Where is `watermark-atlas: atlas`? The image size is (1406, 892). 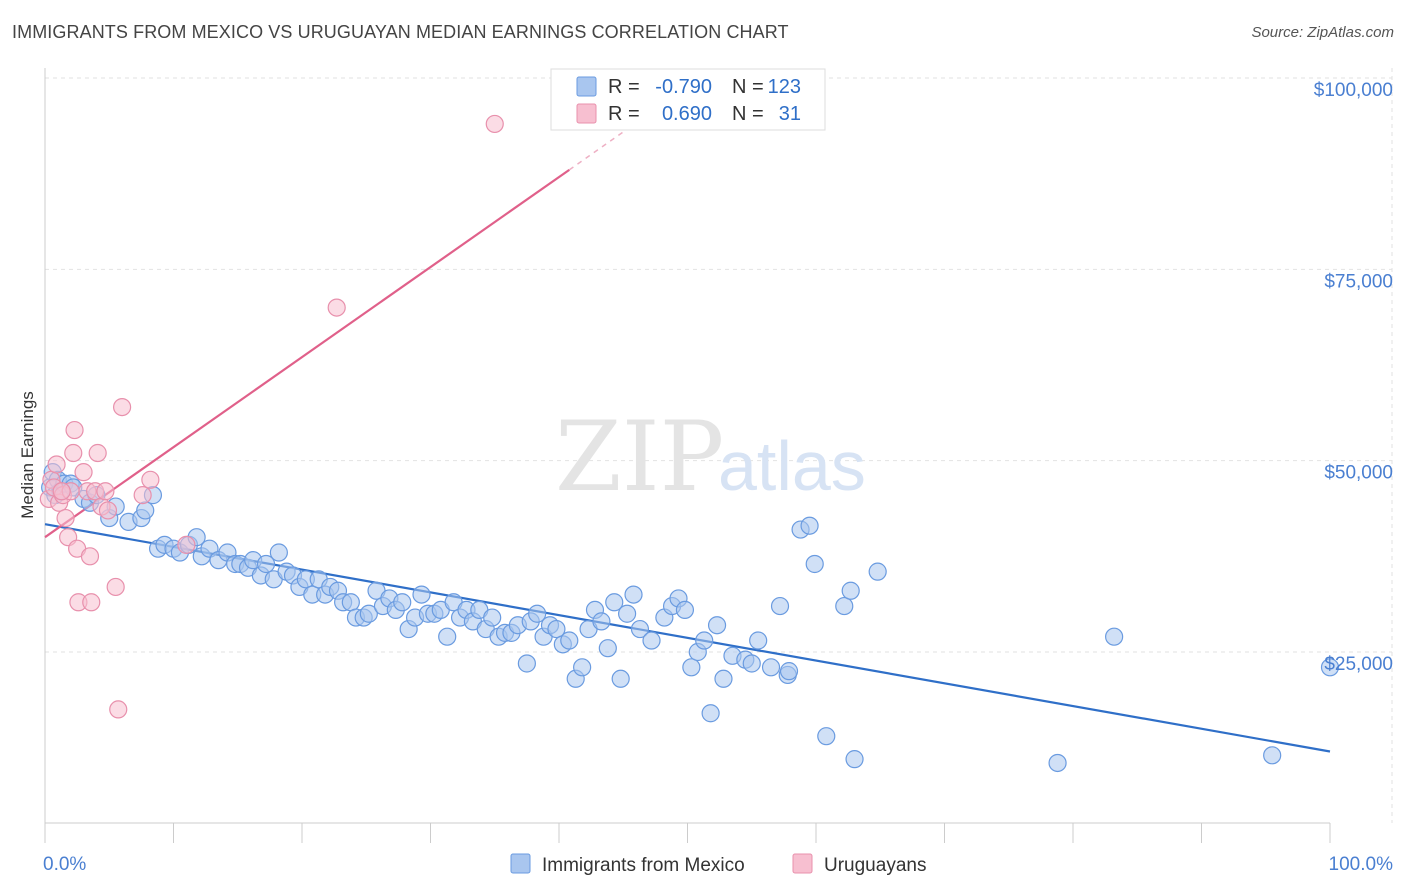
watermark-atlas: atlas is located at coordinates (792, 466).